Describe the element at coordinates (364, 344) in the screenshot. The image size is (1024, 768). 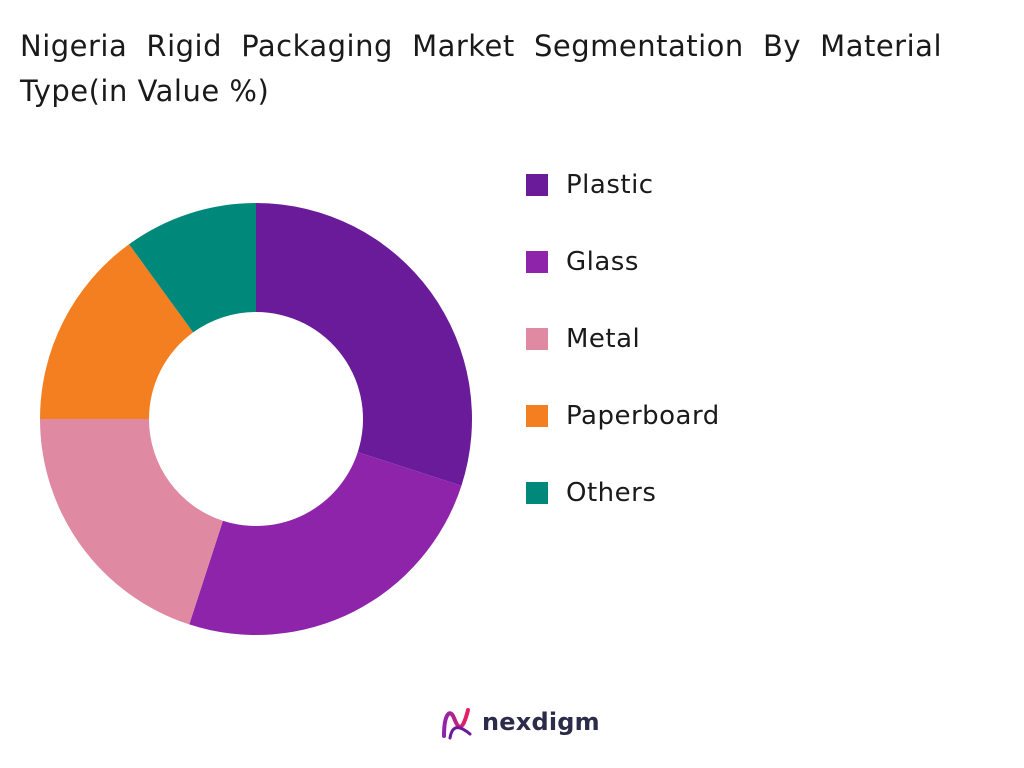
I see `slice-plastic` at that location.